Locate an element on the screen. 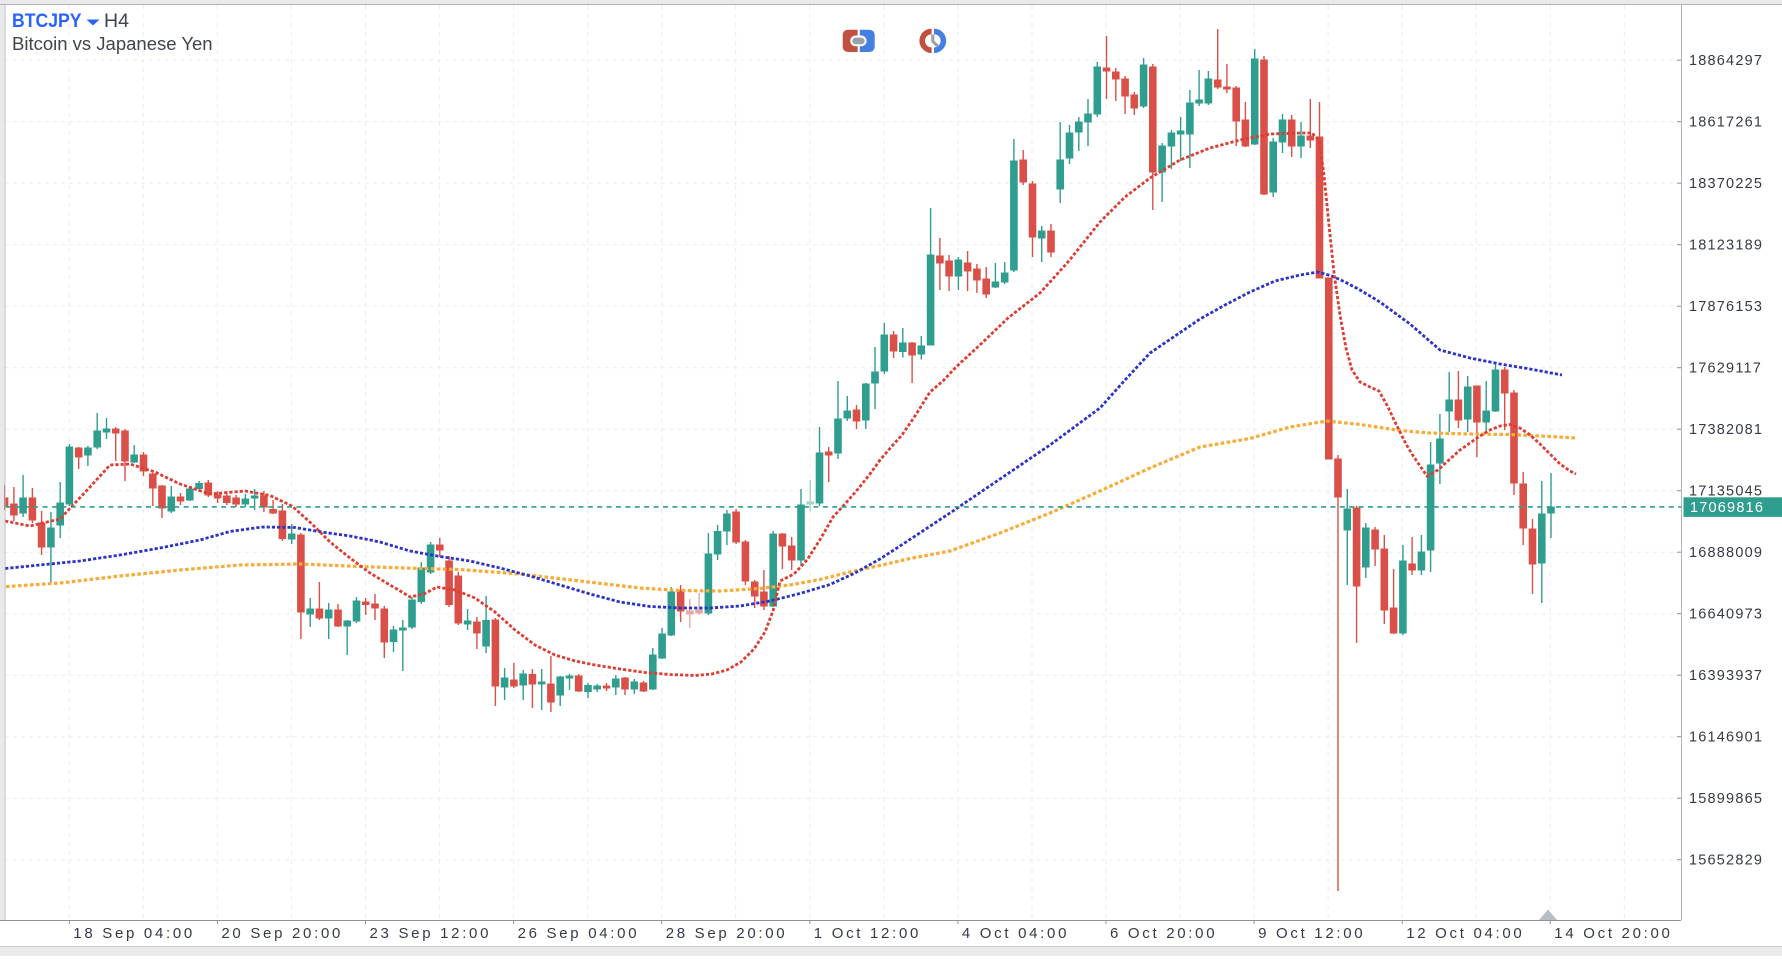 The image size is (1782, 961). svg-text: 28 Sep 20:00 is located at coordinates (727, 933).